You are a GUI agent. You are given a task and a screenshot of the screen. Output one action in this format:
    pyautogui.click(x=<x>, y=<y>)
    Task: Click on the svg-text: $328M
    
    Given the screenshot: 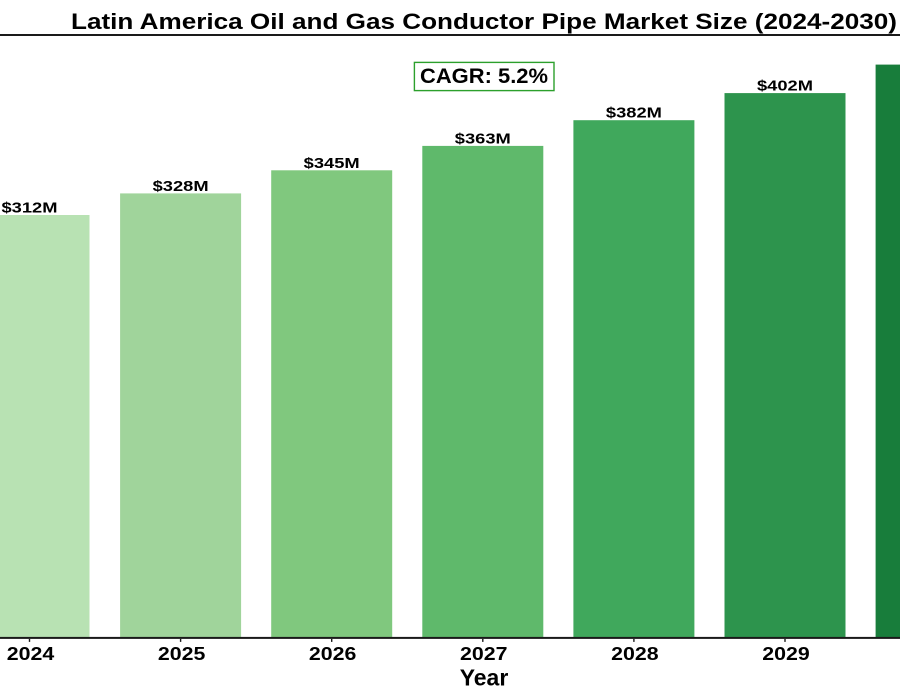 What is the action you would take?
    pyautogui.click(x=181, y=186)
    